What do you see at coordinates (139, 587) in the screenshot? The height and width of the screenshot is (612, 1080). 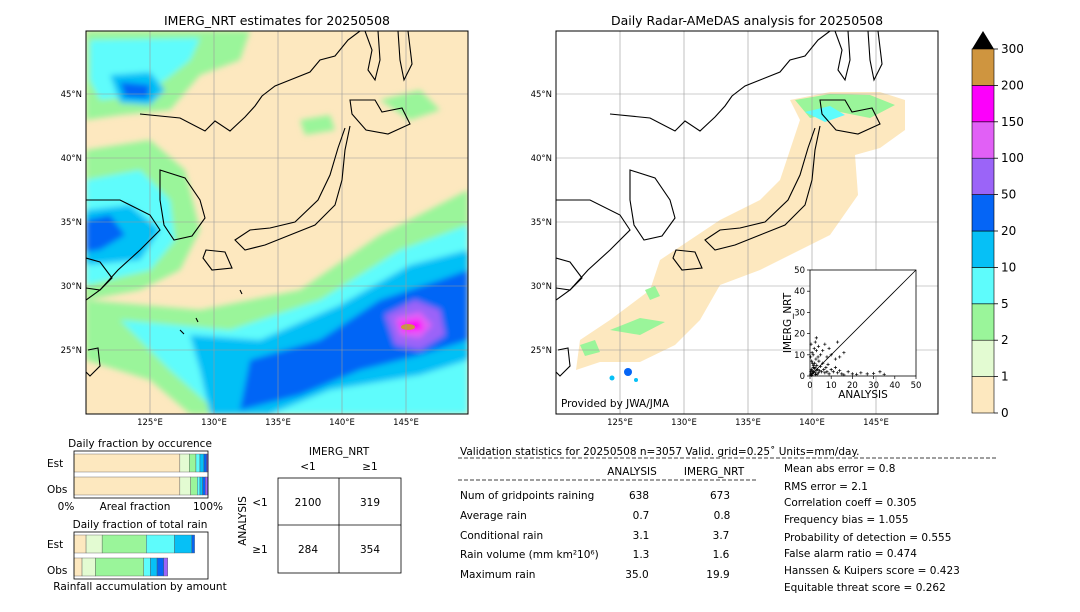 I see `rainfall-accumulation-label: Rainfall accumulation by amount` at bounding box center [139, 587].